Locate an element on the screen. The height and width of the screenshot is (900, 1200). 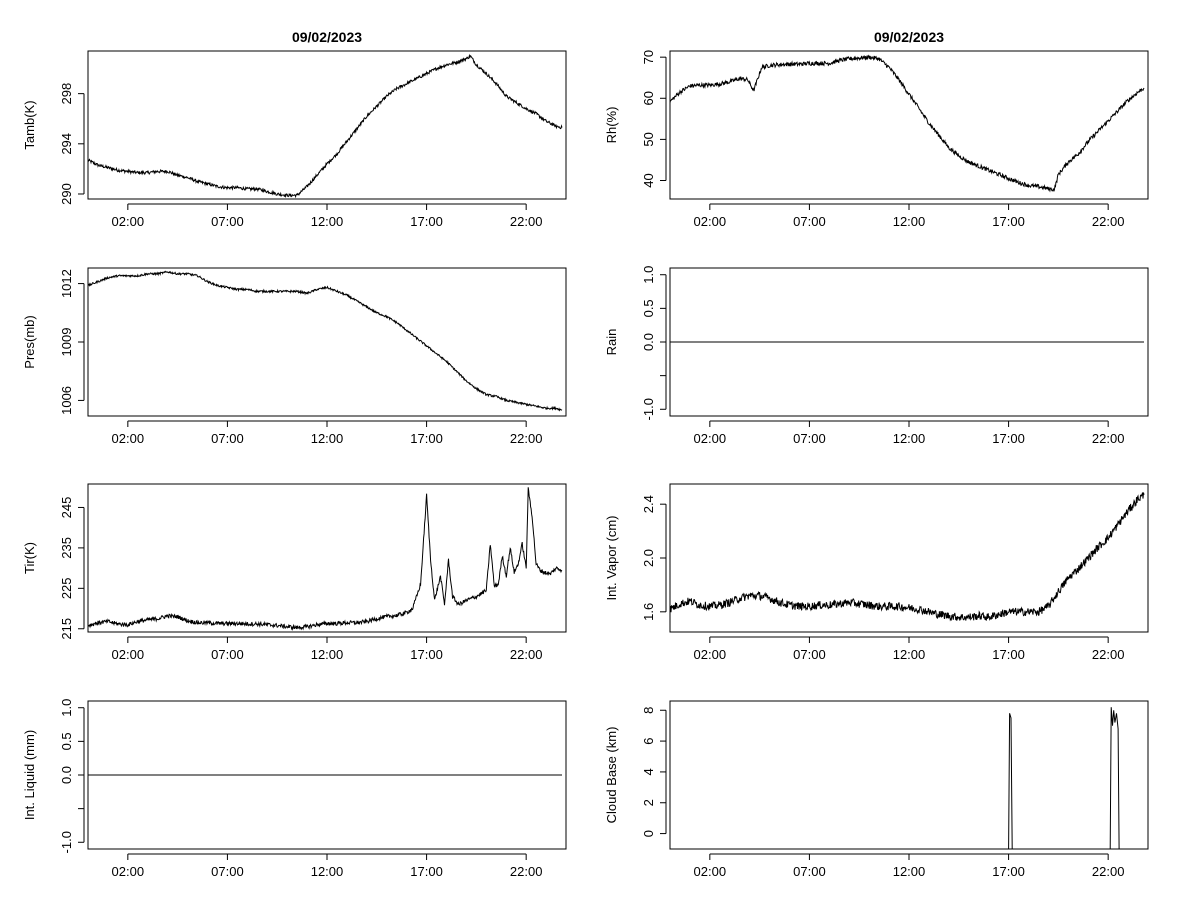
y-axis: 0 2 4 6 8 is located at coordinates (654, 772).